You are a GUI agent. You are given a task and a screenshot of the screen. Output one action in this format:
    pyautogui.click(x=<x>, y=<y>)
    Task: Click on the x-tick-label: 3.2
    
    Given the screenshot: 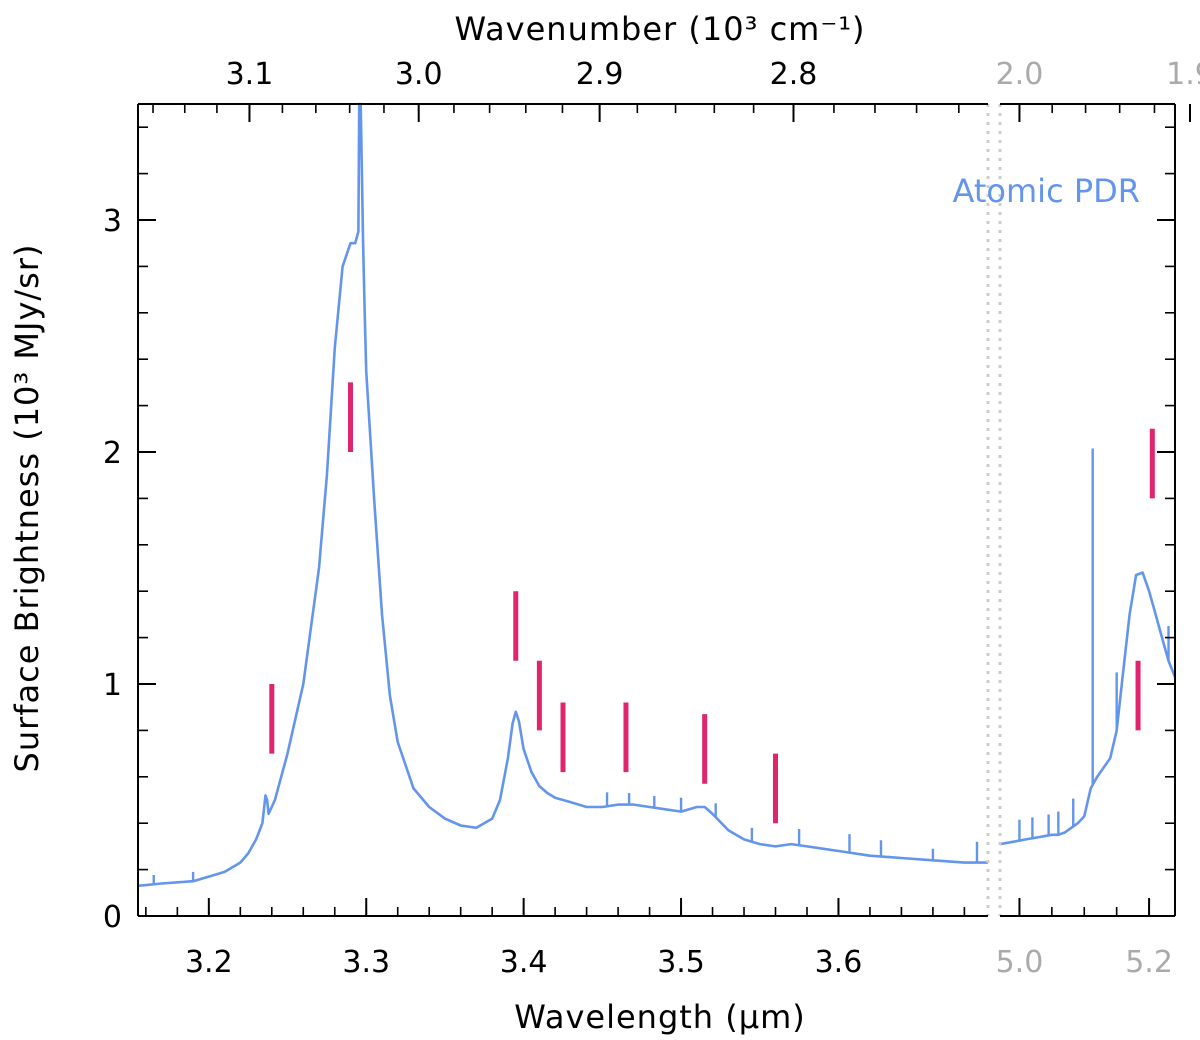 What is the action you would take?
    pyautogui.click(x=209, y=962)
    